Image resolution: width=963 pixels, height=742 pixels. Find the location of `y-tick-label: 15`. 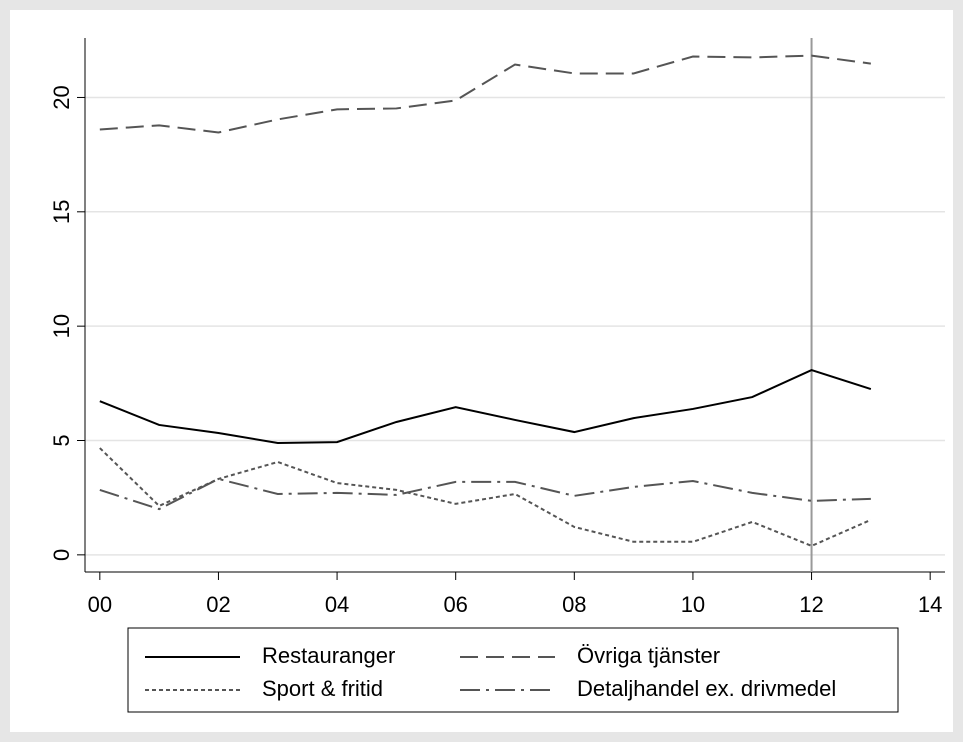

y-tick-label: 15 is located at coordinates (61, 212).